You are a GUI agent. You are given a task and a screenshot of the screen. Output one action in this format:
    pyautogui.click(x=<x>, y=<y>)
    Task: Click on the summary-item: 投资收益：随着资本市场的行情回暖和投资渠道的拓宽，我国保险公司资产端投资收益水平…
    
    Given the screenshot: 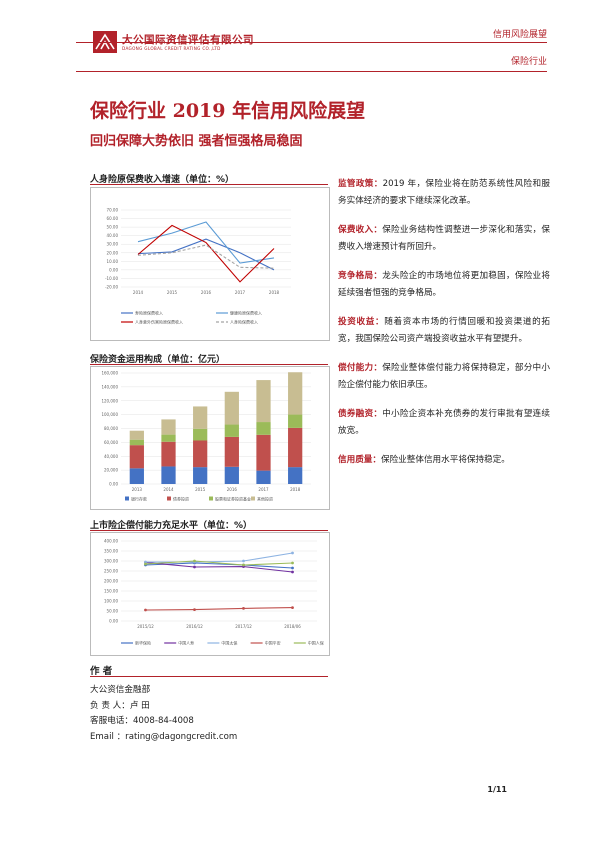 What is the action you would take?
    pyautogui.click(x=444, y=331)
    